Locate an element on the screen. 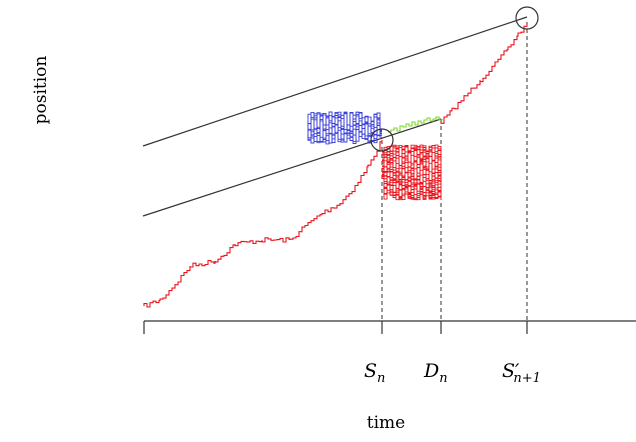  main-walk-to-sn1 is located at coordinates (484, 74).